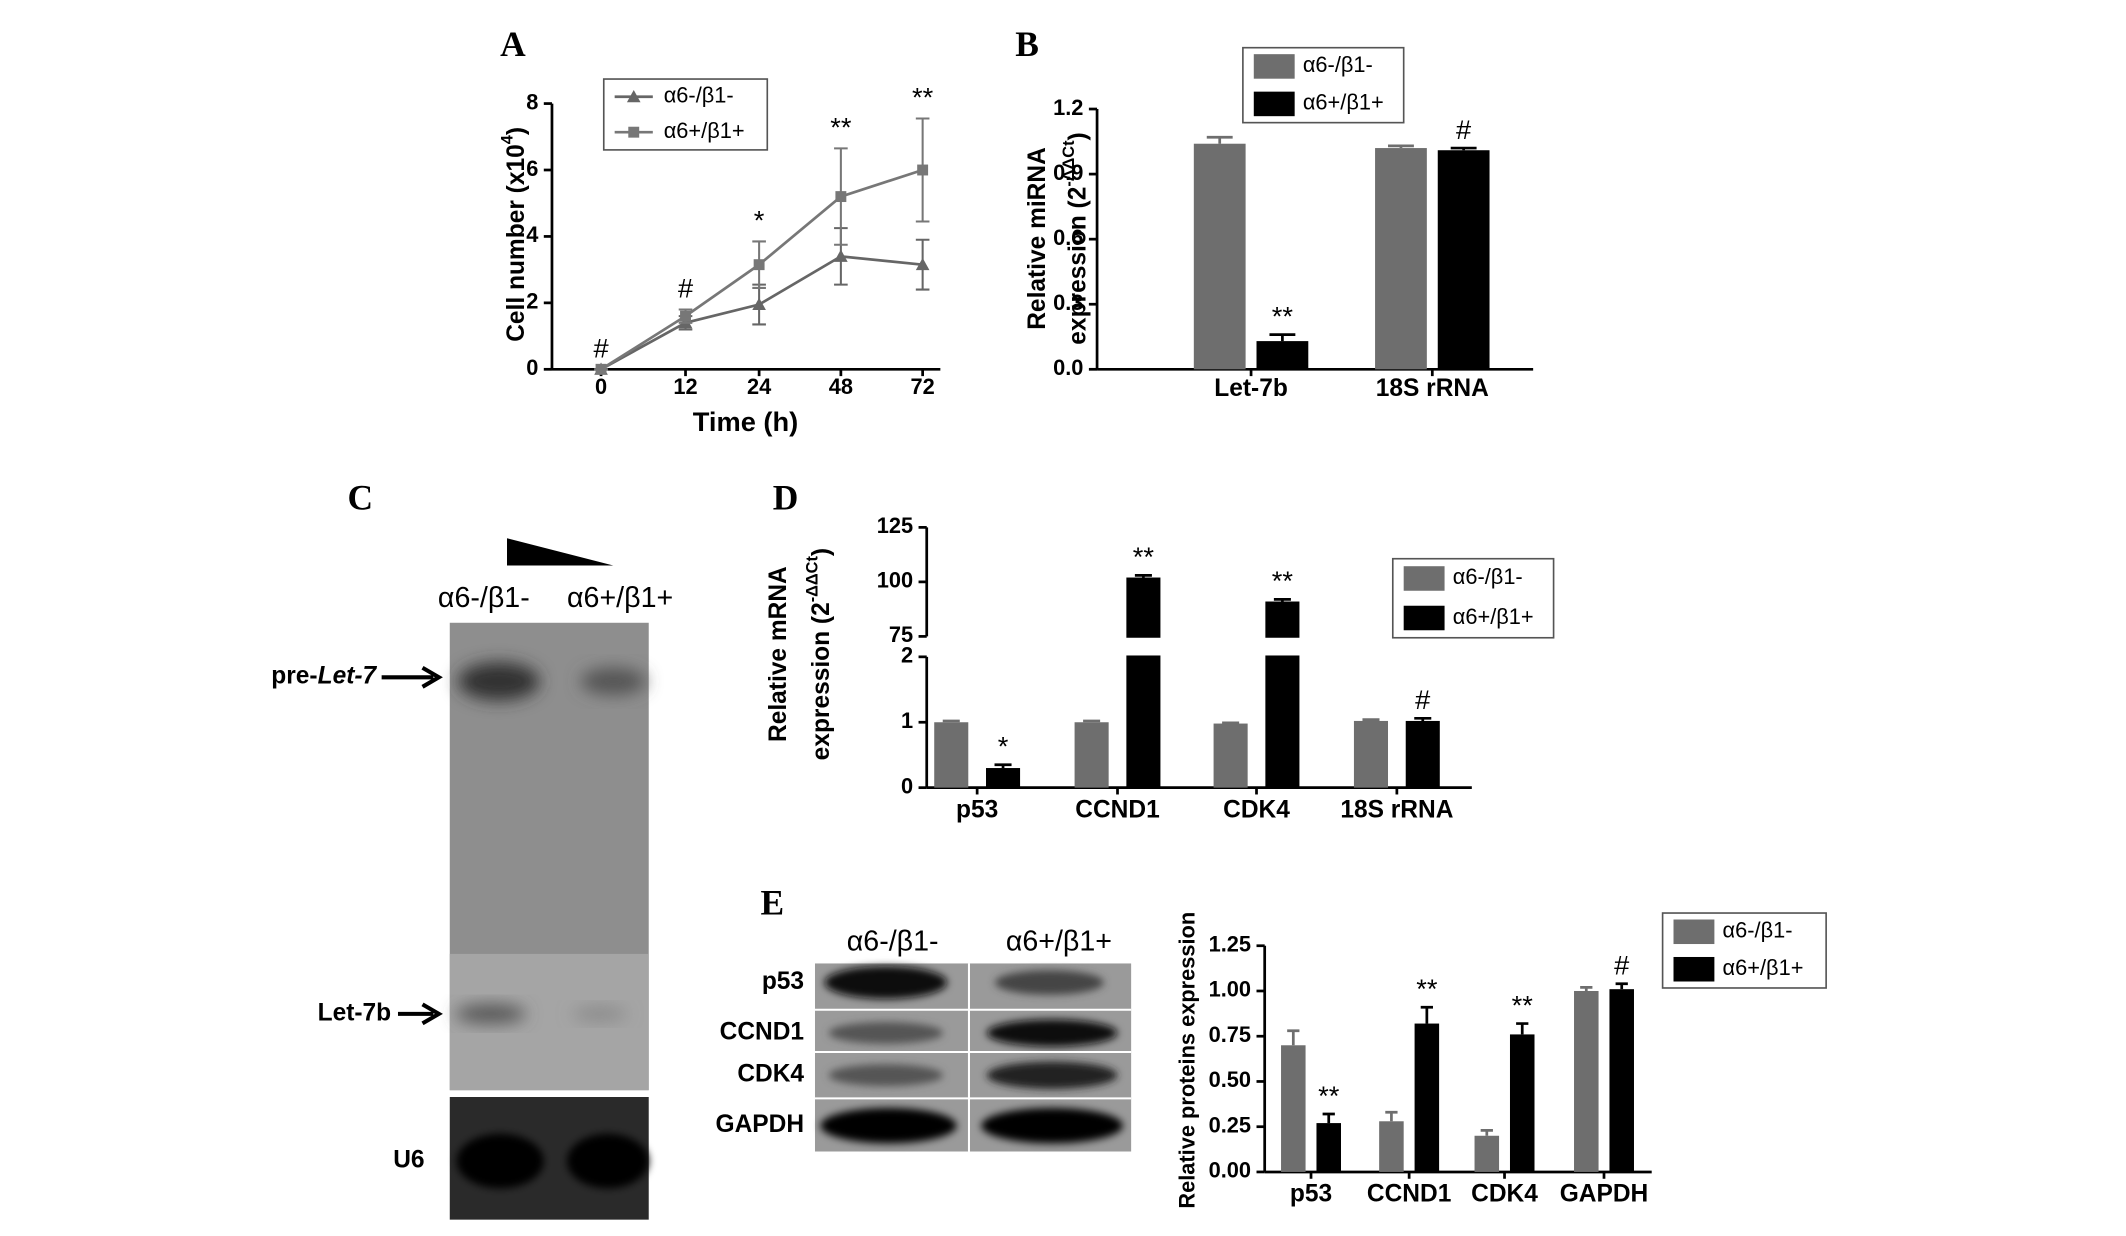 This screenshot has width=2126, height=1236. Describe the element at coordinates (786, 498) in the screenshot. I see `panel-letter: D` at that location.